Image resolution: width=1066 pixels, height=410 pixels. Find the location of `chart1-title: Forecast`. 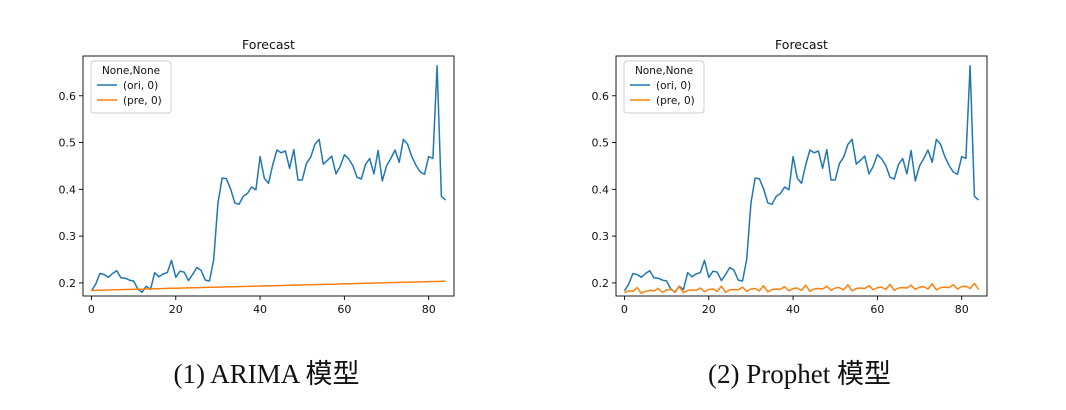

chart1-title: Forecast is located at coordinates (268, 44).